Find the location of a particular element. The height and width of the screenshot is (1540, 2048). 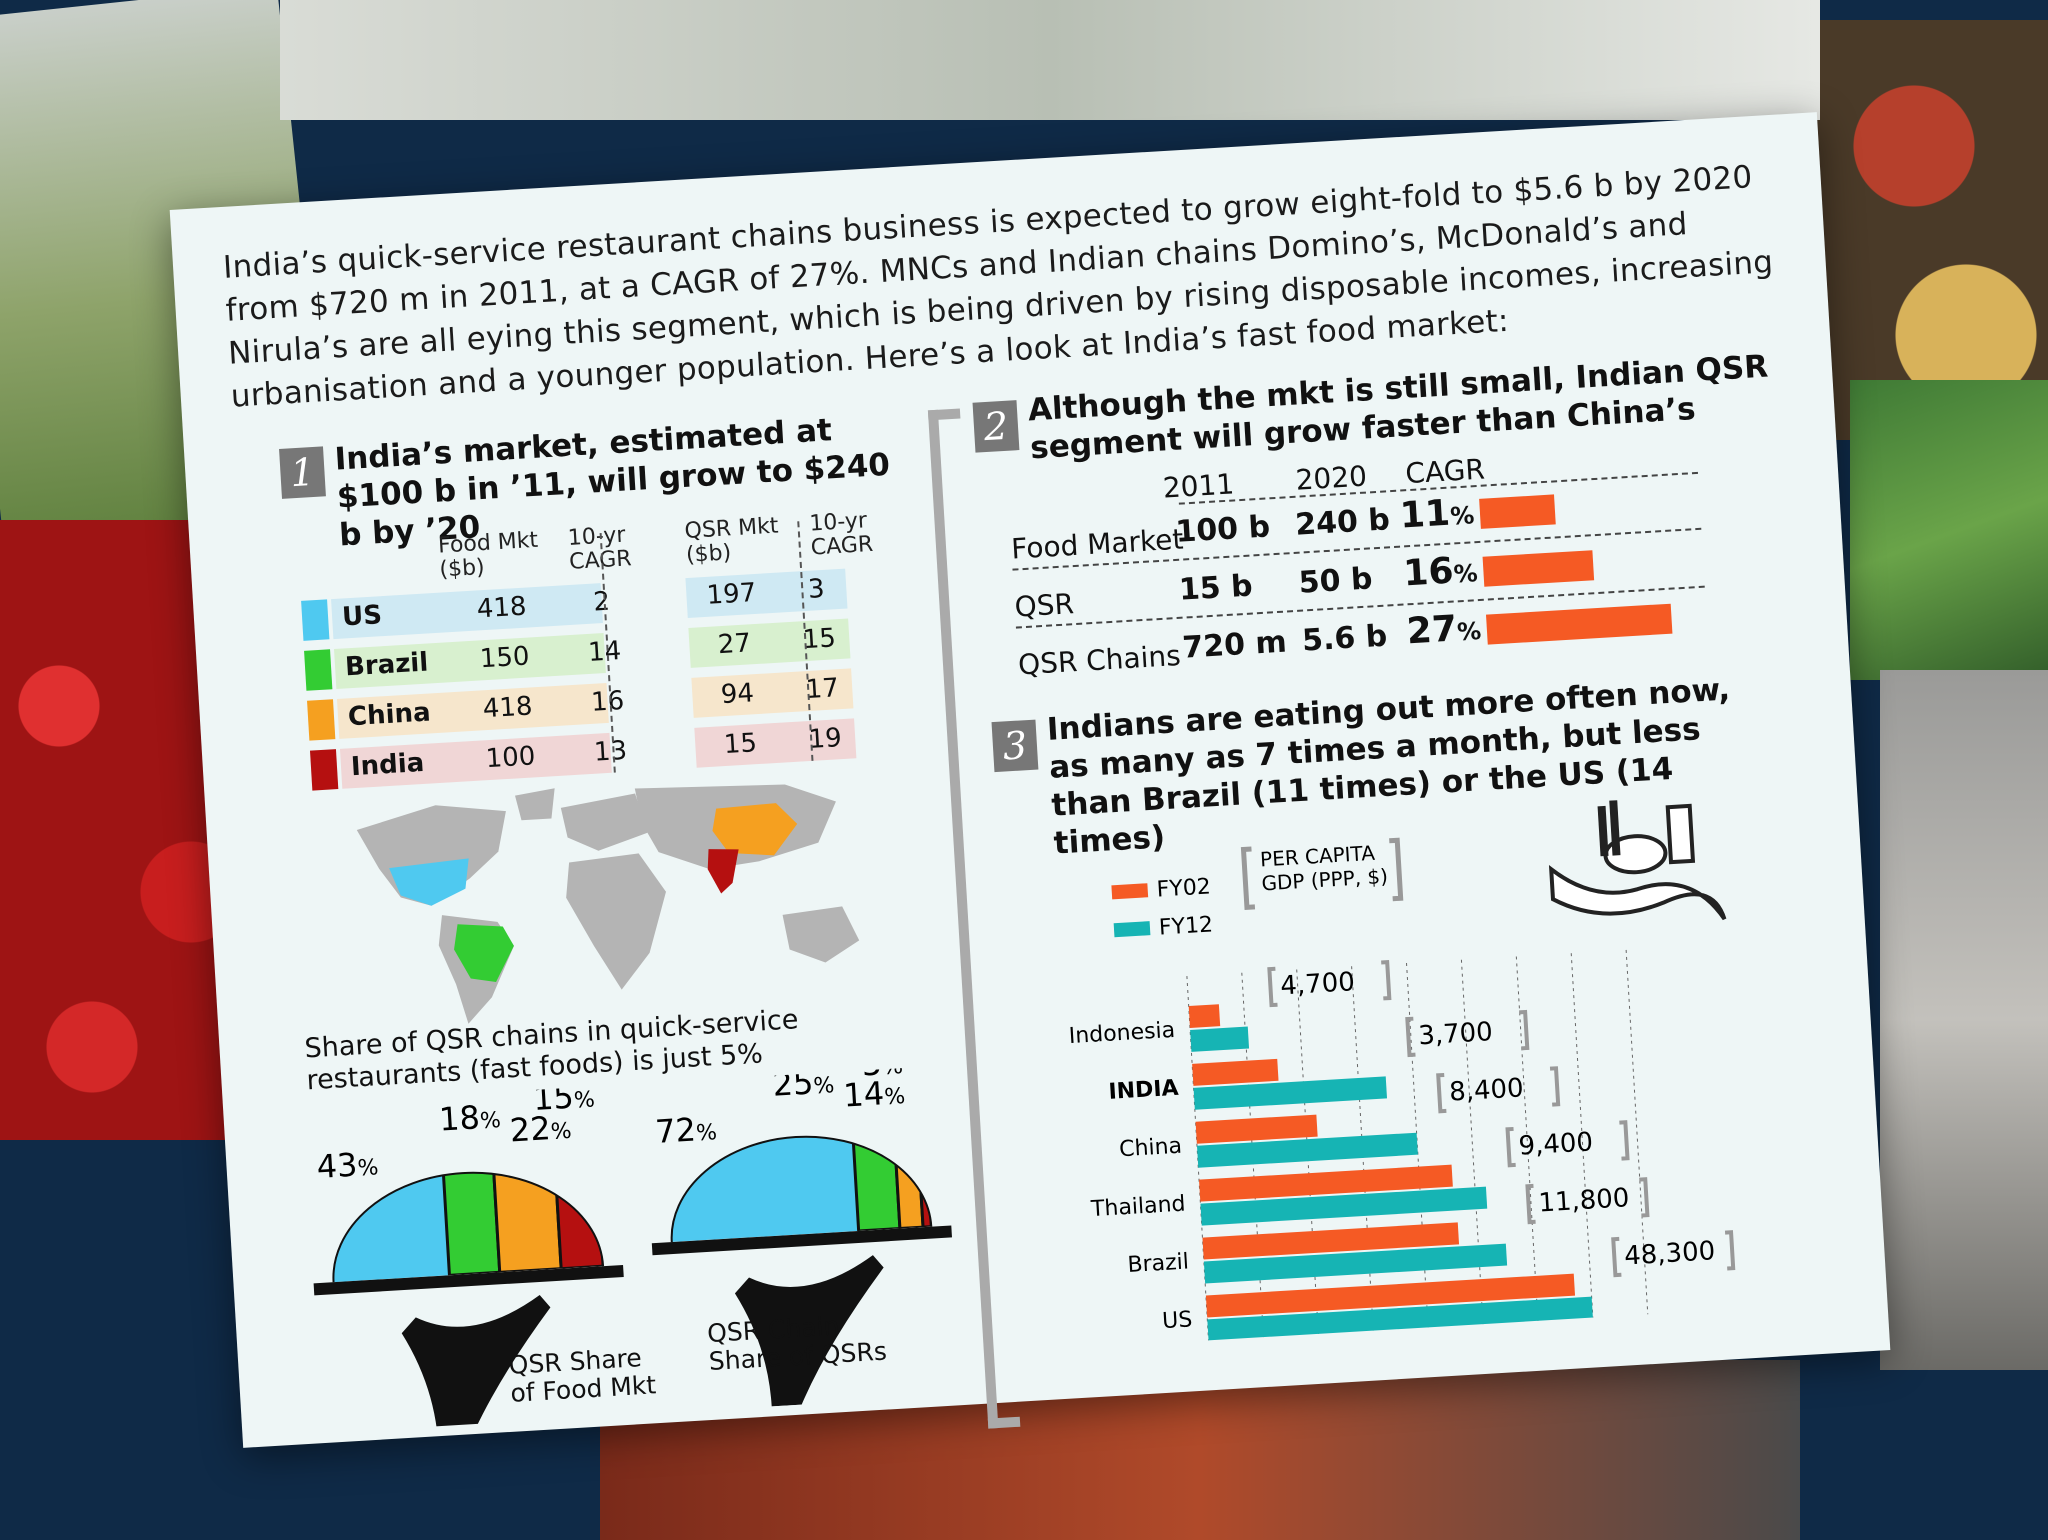

x-tick-label: 8 is located at coordinates (1429, 1350).